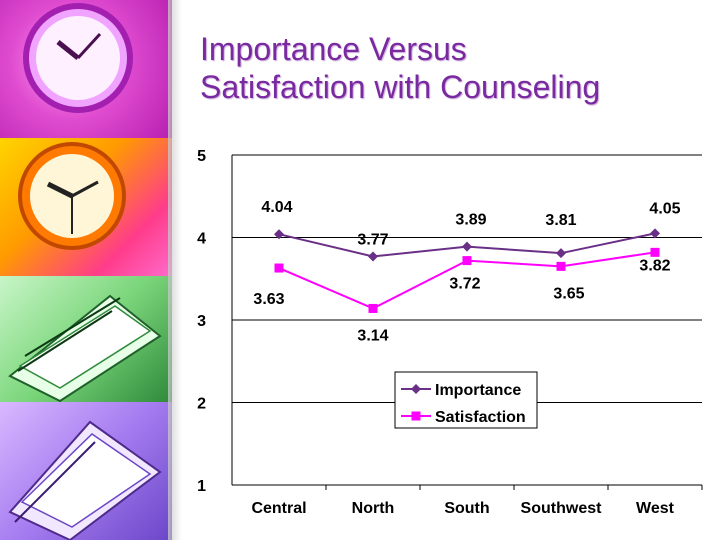 This screenshot has height=545, width=720. What do you see at coordinates (276, 207) in the screenshot?
I see `label-importance-0: 4.04` at bounding box center [276, 207].